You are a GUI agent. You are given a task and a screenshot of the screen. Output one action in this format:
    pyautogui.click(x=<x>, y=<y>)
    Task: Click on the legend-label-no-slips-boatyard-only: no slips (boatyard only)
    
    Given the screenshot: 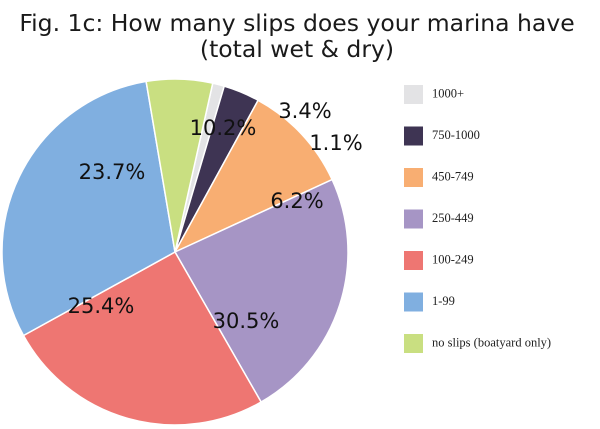 What is the action you would take?
    pyautogui.click(x=491, y=342)
    